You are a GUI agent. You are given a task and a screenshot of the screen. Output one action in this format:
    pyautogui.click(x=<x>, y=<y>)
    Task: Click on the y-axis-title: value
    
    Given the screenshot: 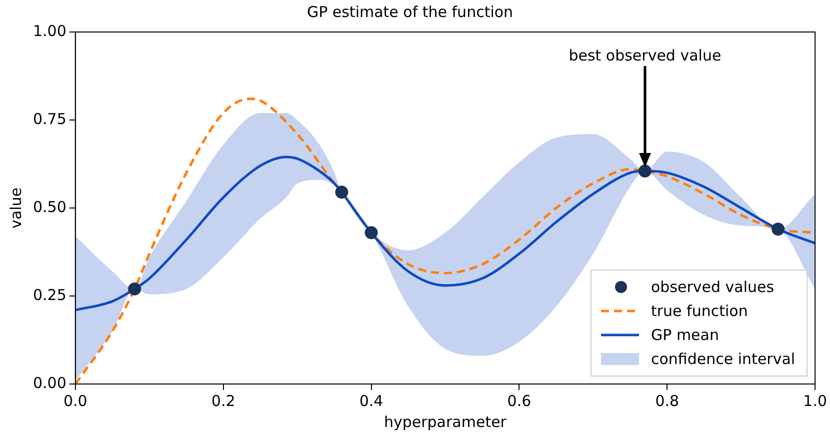 What is the action you would take?
    pyautogui.click(x=15, y=208)
    